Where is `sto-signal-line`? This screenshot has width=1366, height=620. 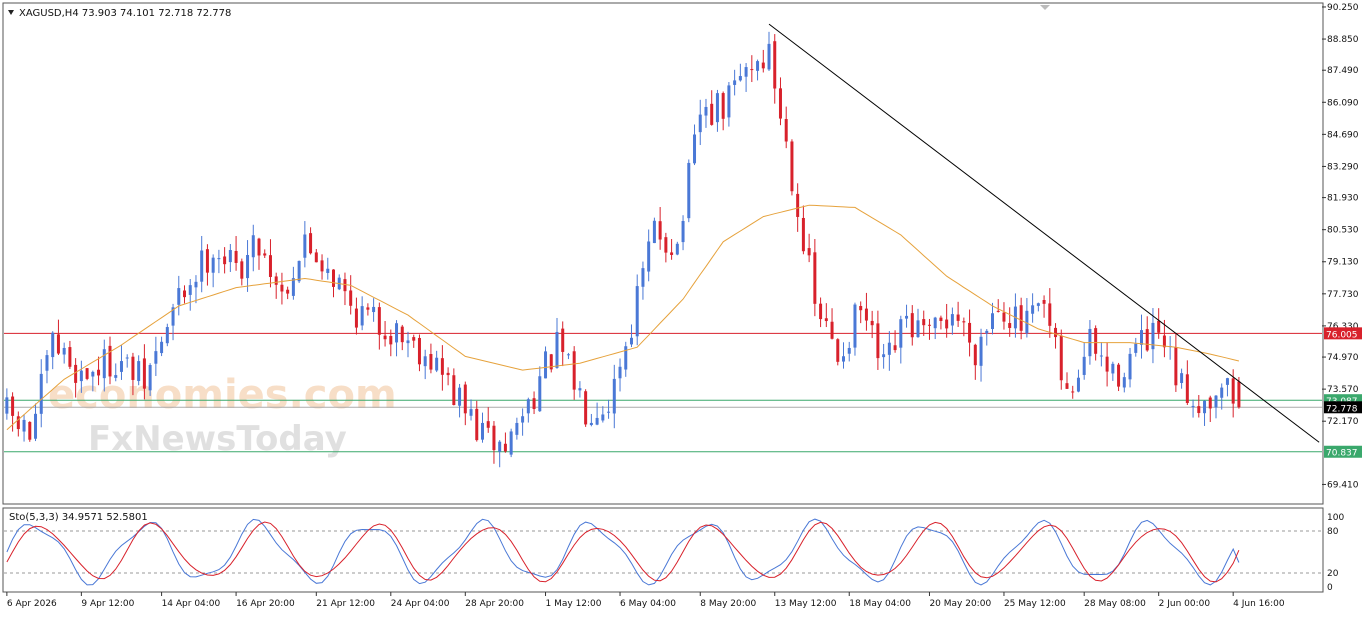 sto-signal-line is located at coordinates (623, 552).